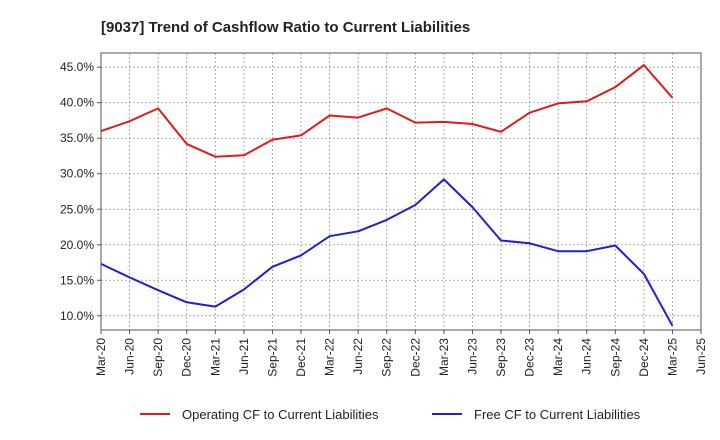  Describe the element at coordinates (701, 356) in the screenshot. I see `x-tick-label: Jun-25` at that location.